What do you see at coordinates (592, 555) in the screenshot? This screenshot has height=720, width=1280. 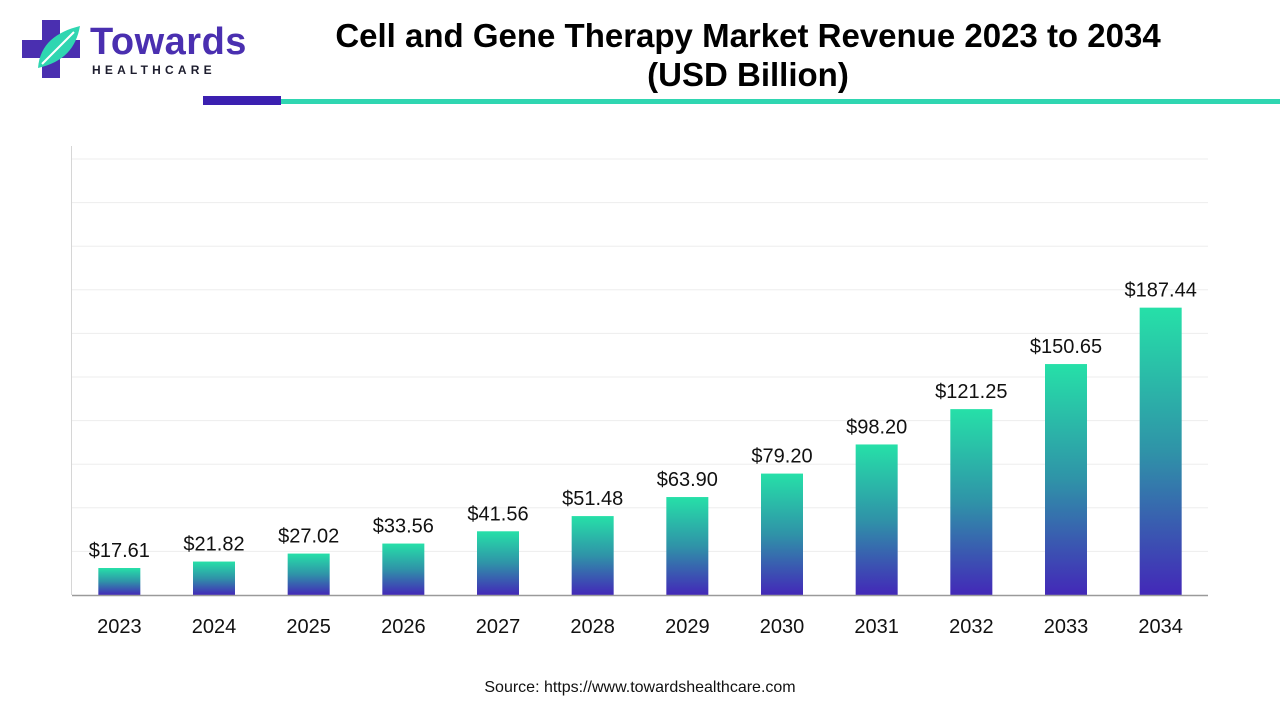 I see `bar-2028` at bounding box center [592, 555].